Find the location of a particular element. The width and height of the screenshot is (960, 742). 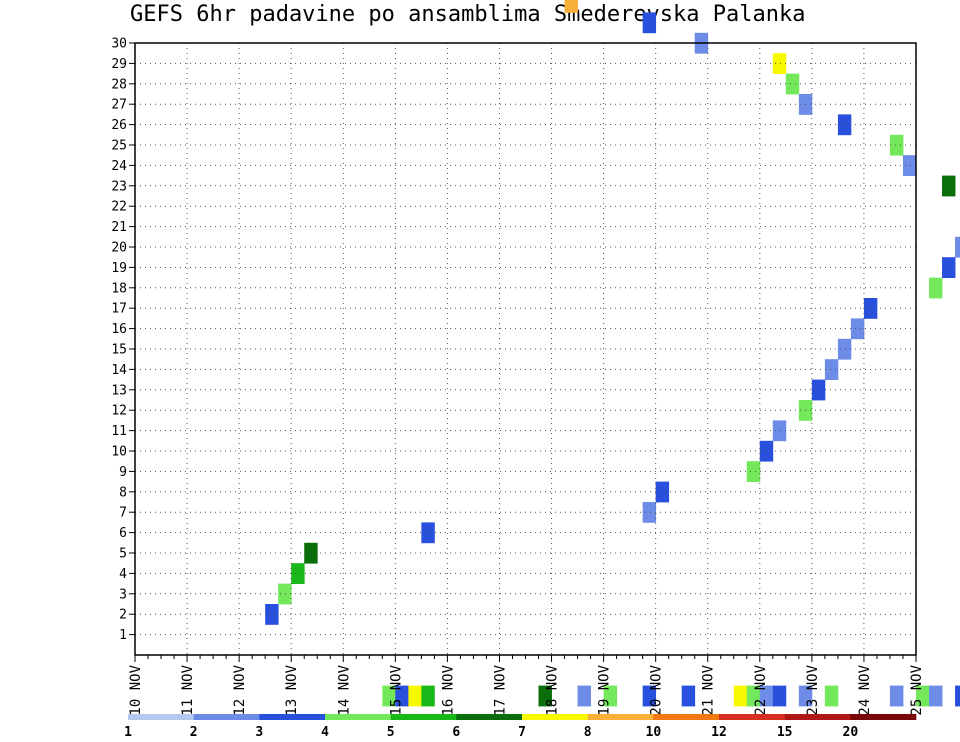

y-tick-label: 30 is located at coordinates (119, 44).